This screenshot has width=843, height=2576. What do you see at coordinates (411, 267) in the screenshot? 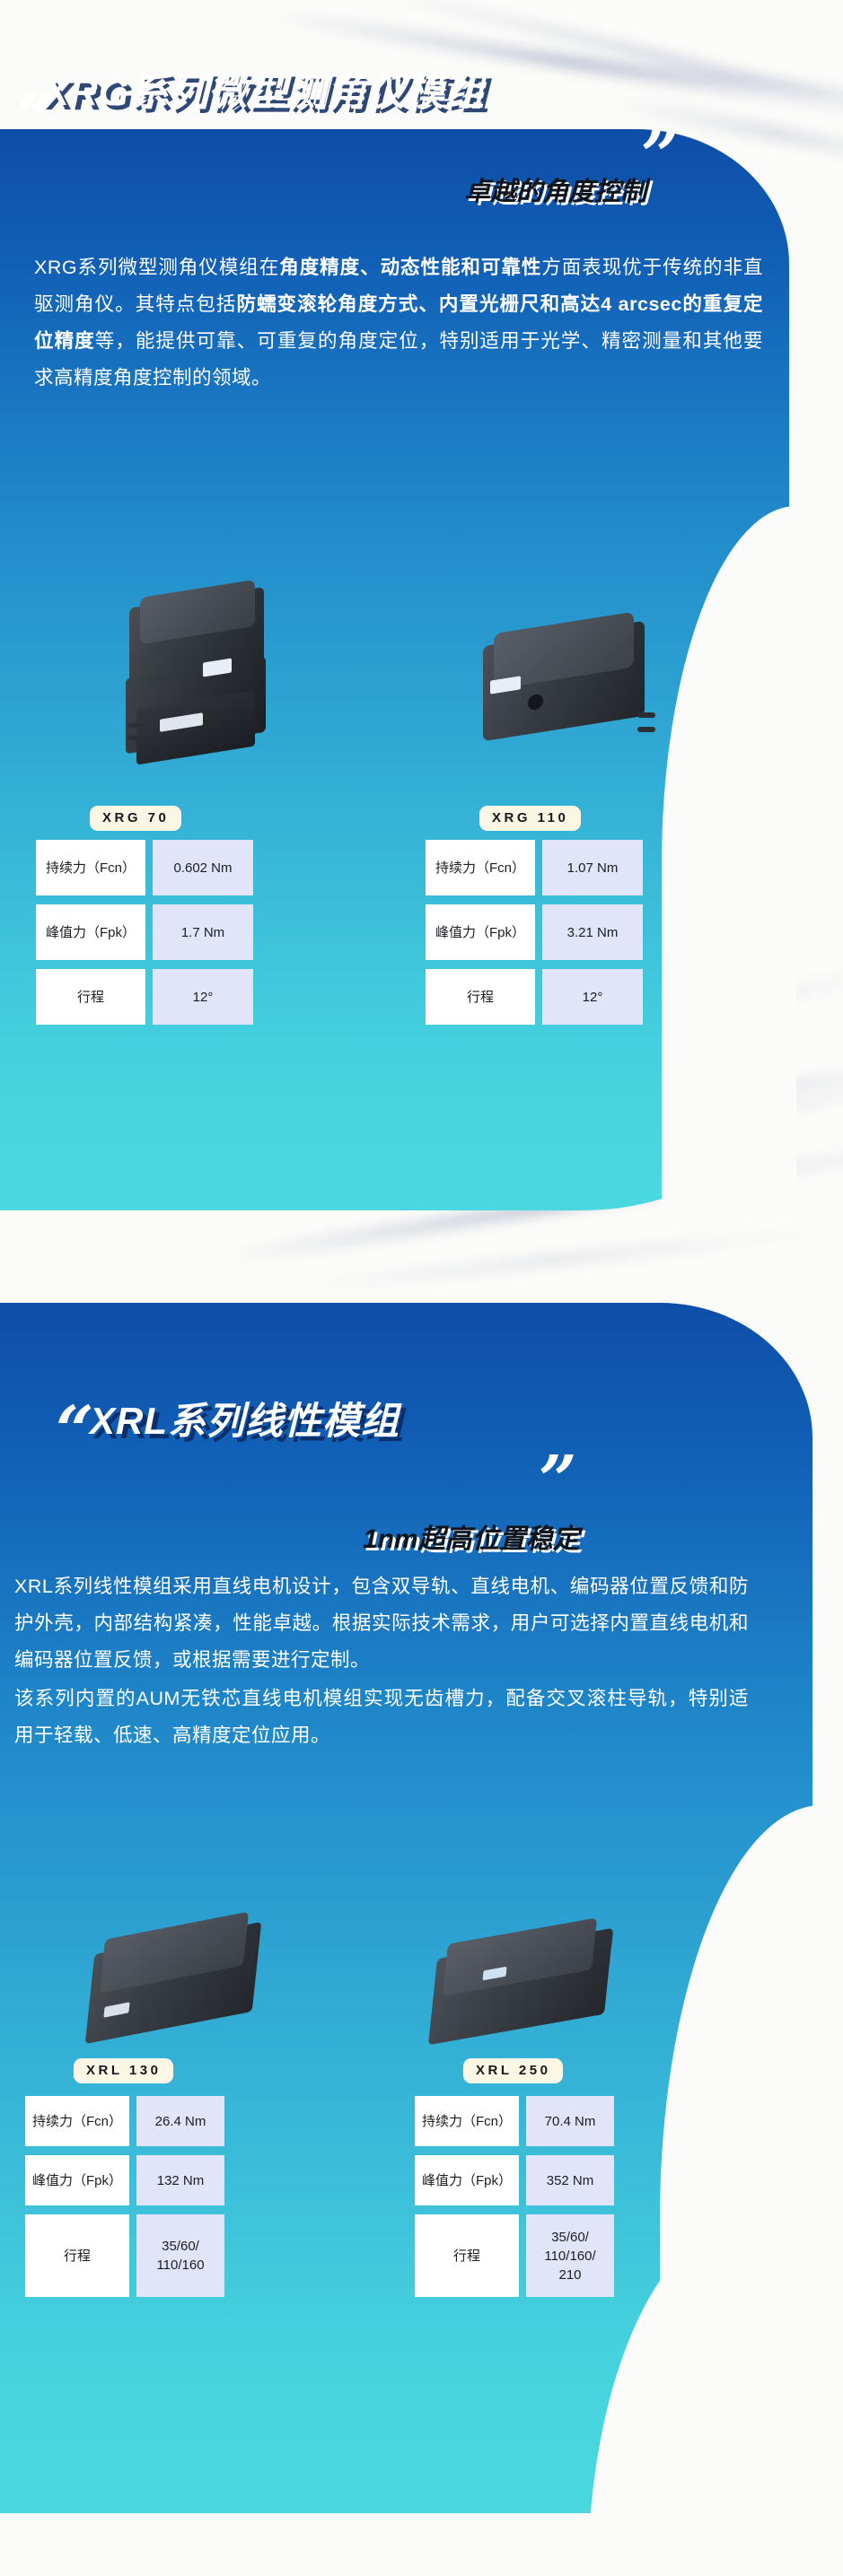
I see `copy-emphasis: 角度精度、动态性能和可靠性` at bounding box center [411, 267].